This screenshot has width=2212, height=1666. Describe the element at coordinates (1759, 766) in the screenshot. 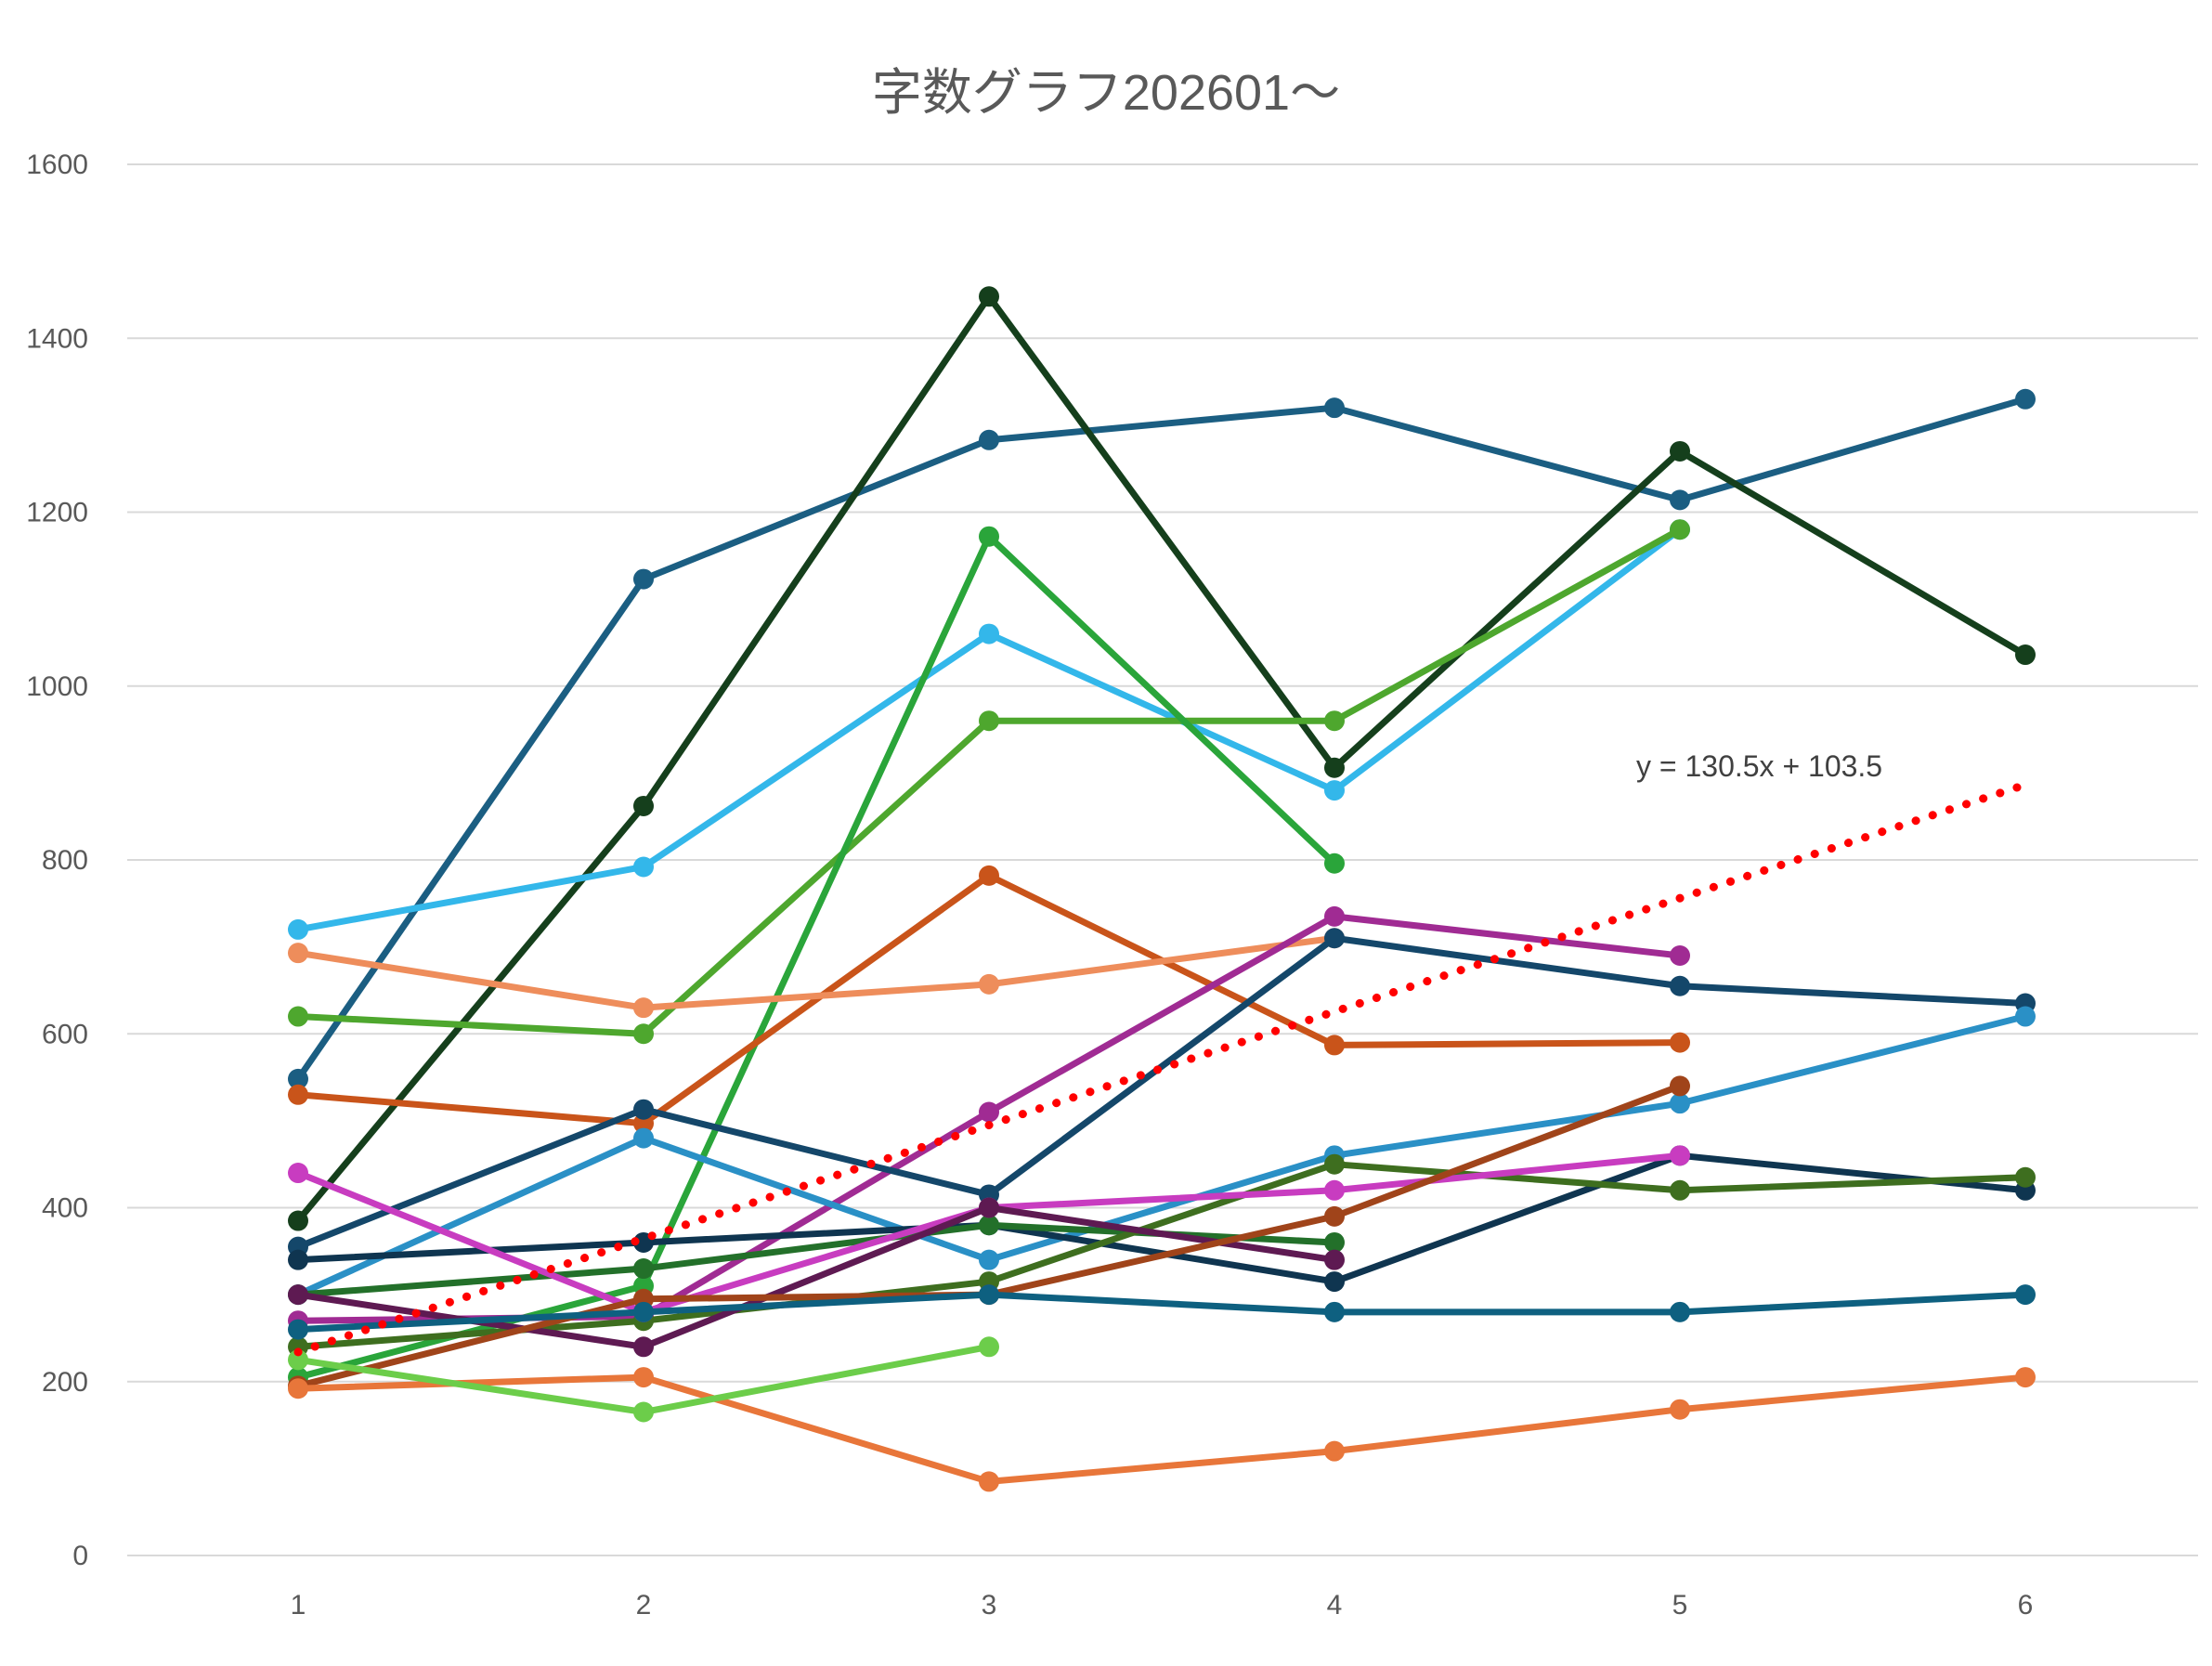

I see `trendline-equation: y = 130.5x + 103.5` at that location.